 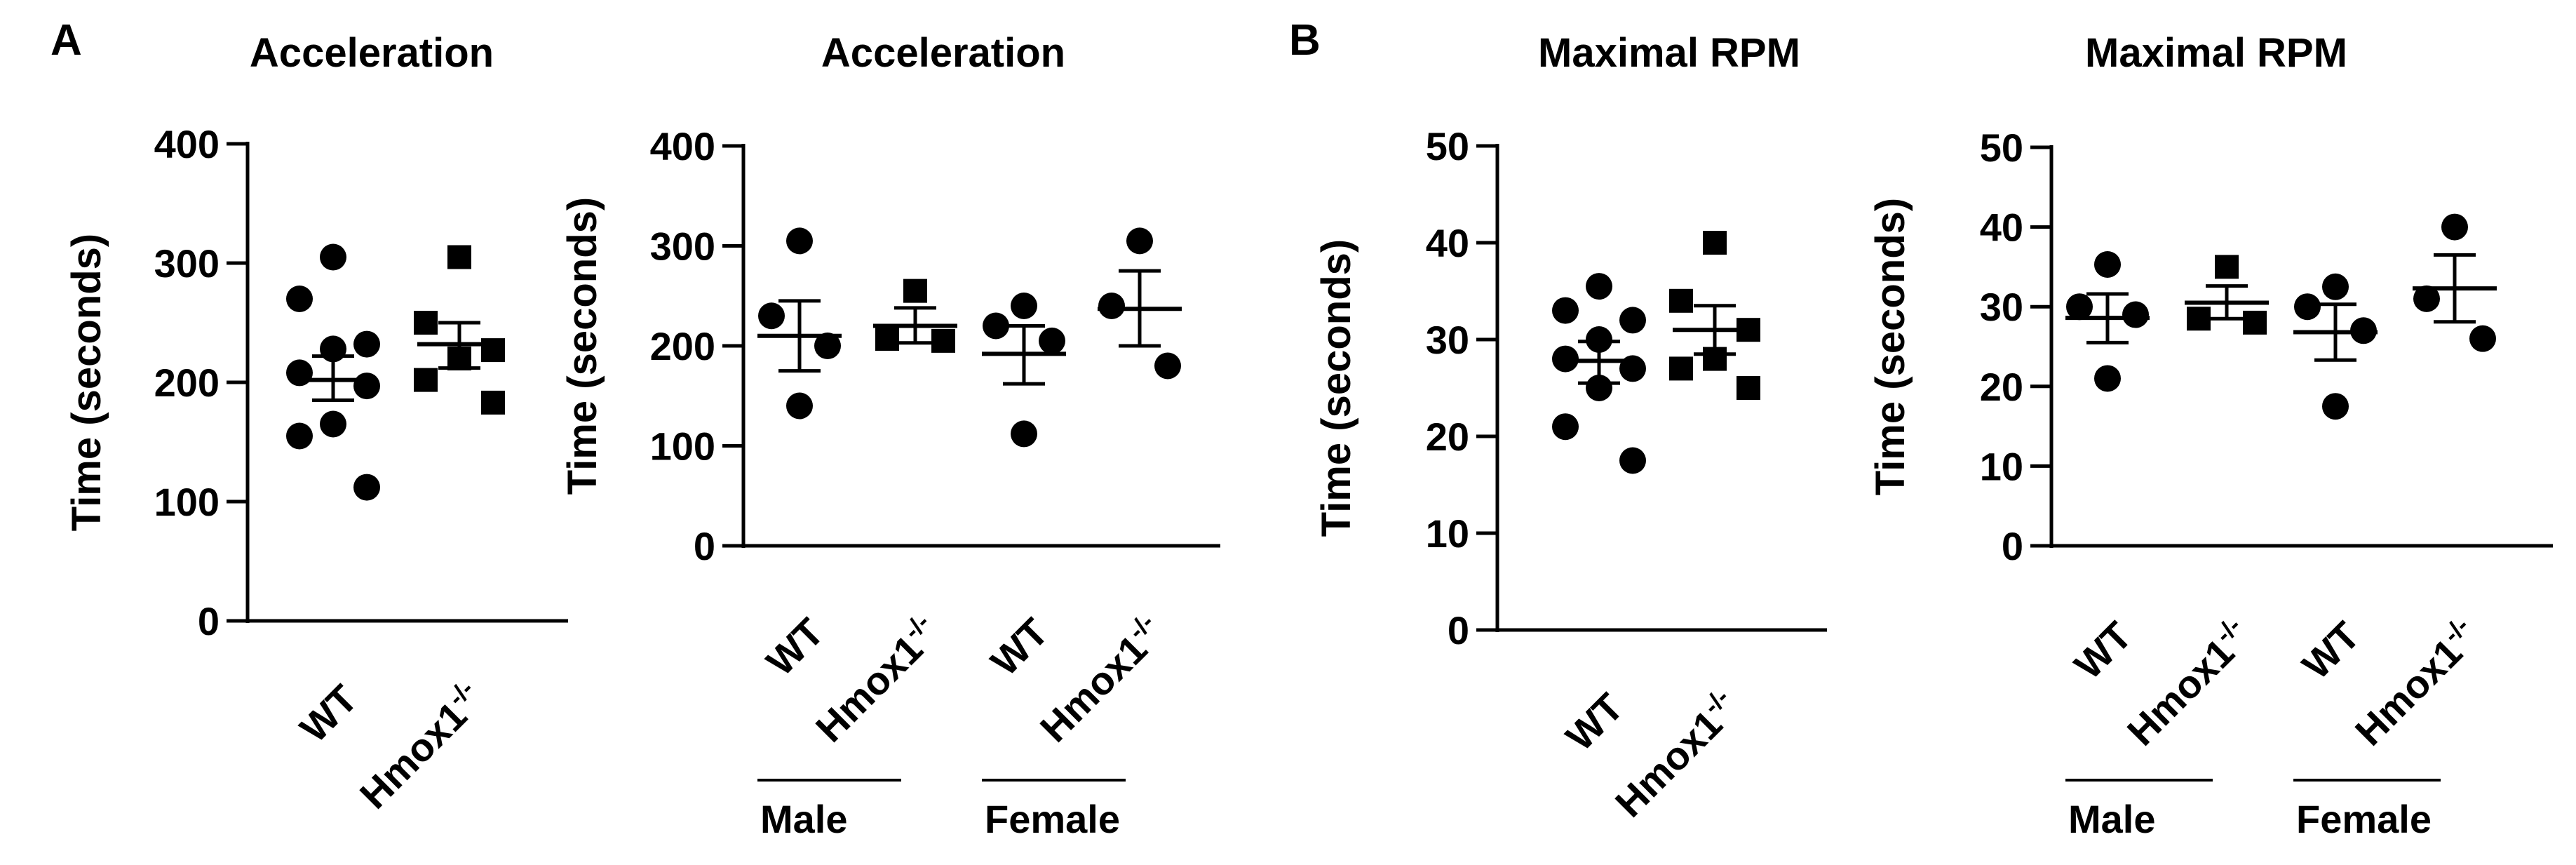 I want to click on panel-letter-b: B, so click(x=1305, y=40).